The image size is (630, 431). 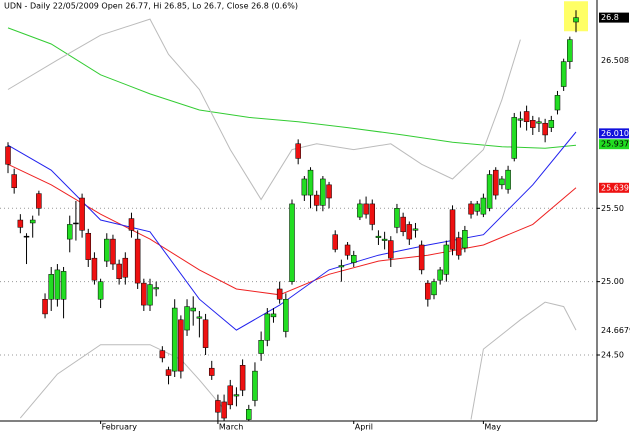 I want to click on price-label: 24.6679, so click(x=615, y=330).